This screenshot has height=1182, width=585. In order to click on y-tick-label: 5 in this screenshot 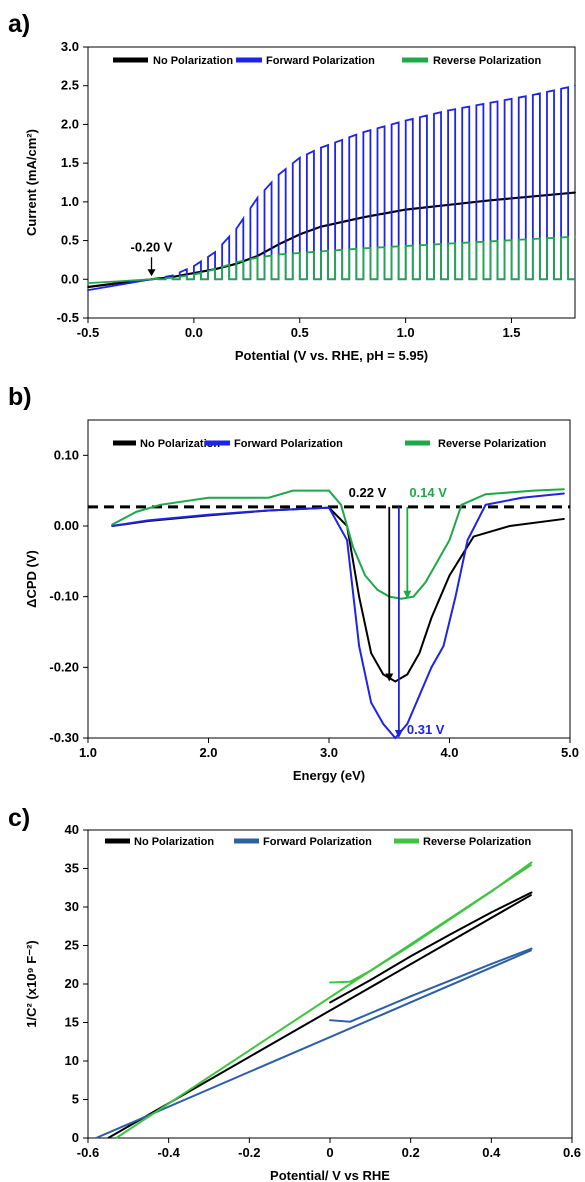, I will do `click(75, 1099)`.